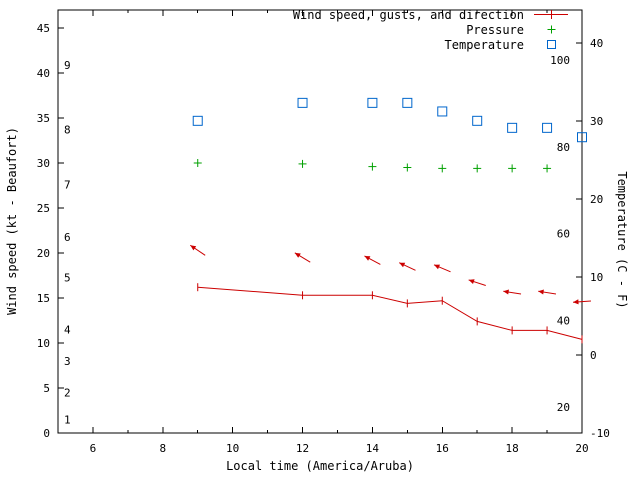 The image size is (640, 480). What do you see at coordinates (408, 14) in the screenshot?
I see `legend-label-wind: Wind speed, gusts, and direction` at bounding box center [408, 14].